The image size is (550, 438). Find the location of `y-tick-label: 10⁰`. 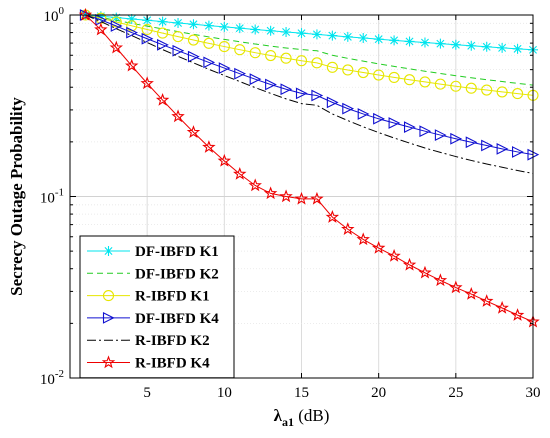

y-tick-label: 10⁰ is located at coordinates (54, 15).